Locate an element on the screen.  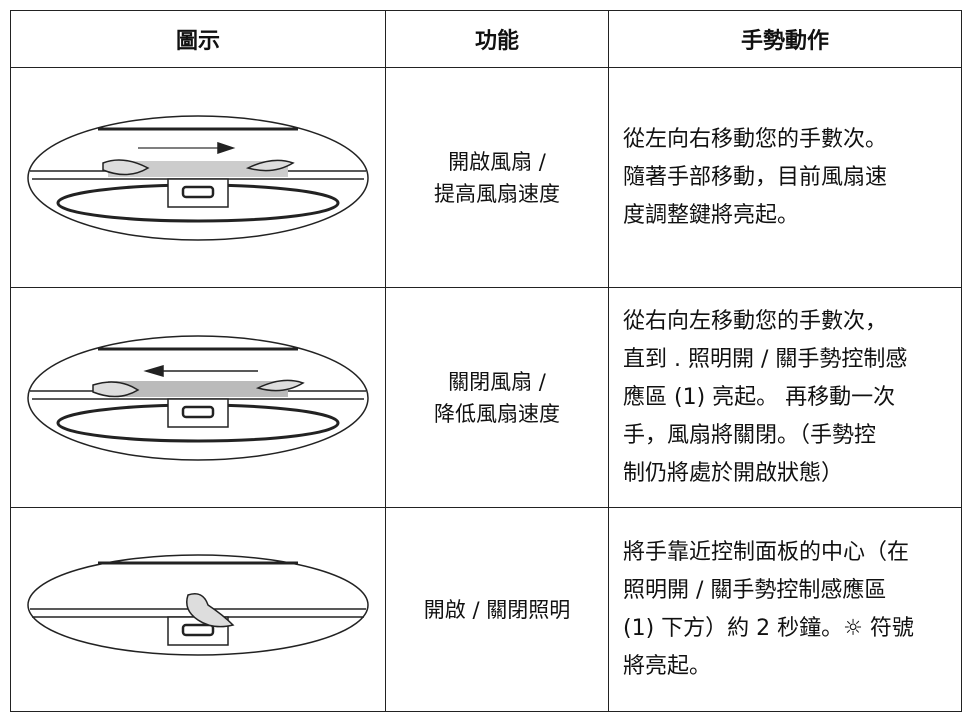
text-line: 開啟 / 關閉照明 is located at coordinates (497, 609).